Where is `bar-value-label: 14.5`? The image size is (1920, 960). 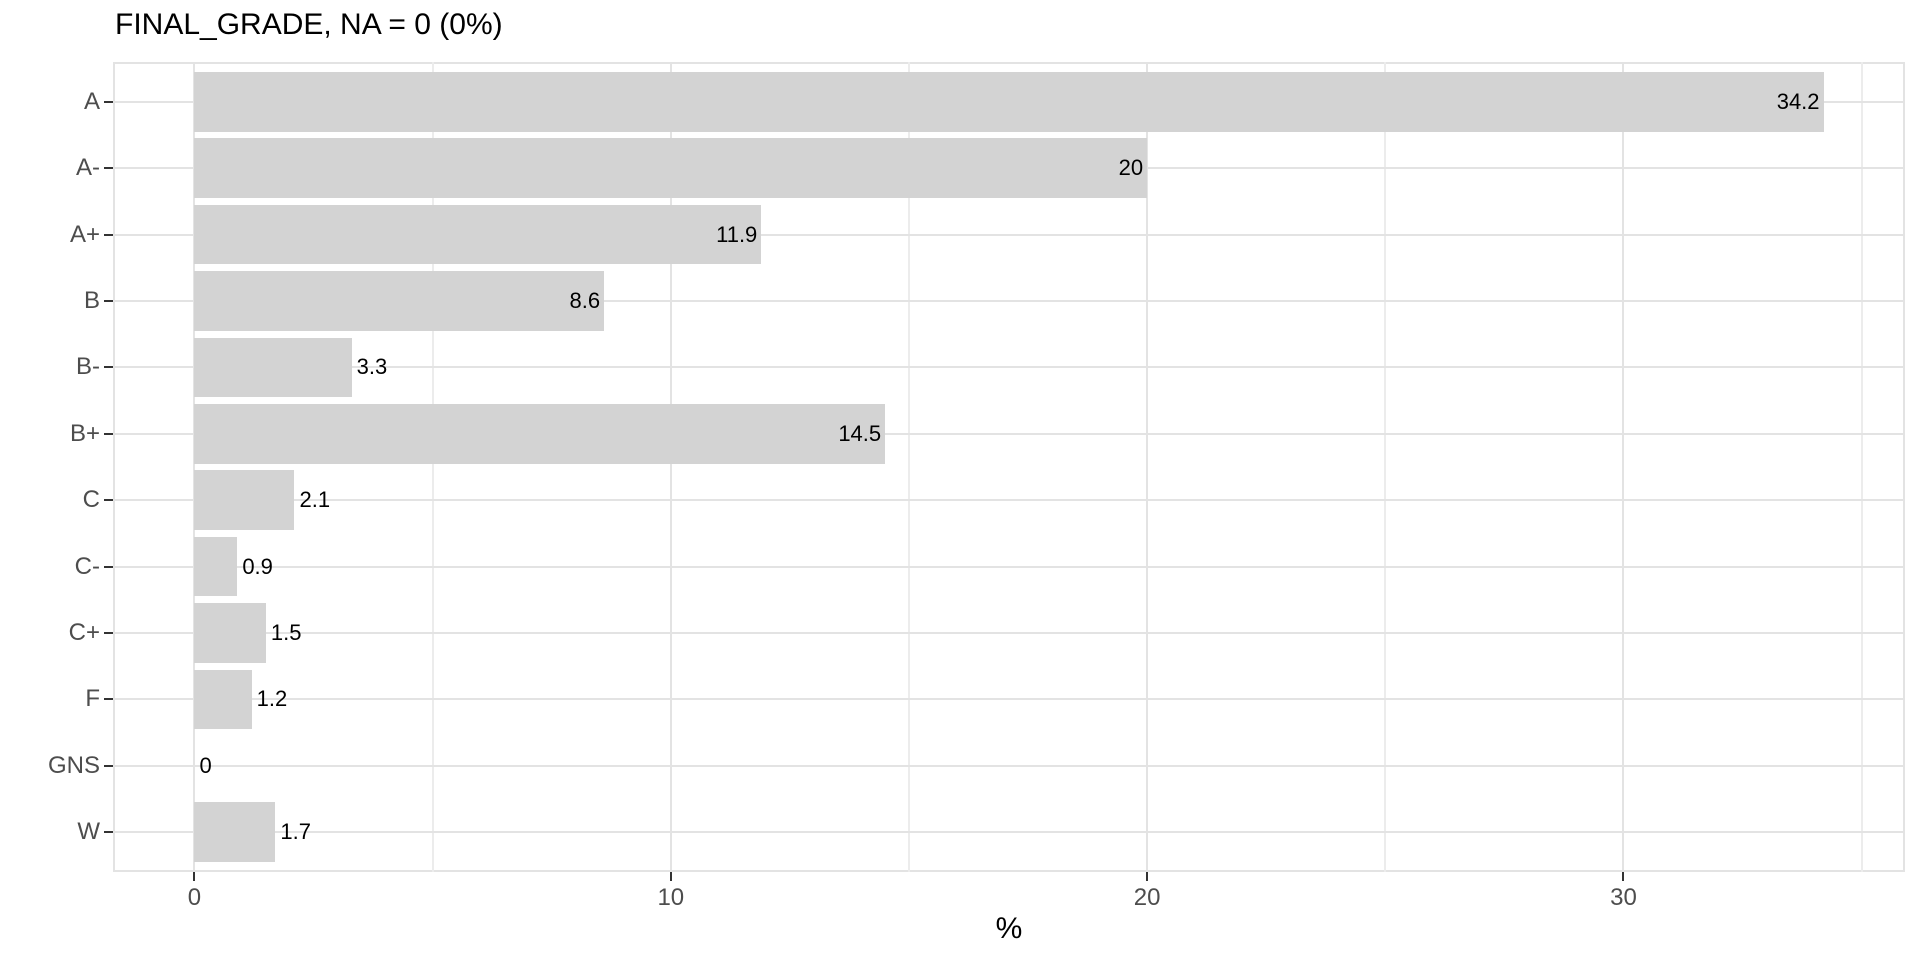
bar-value-label: 14.5 is located at coordinates (860, 433).